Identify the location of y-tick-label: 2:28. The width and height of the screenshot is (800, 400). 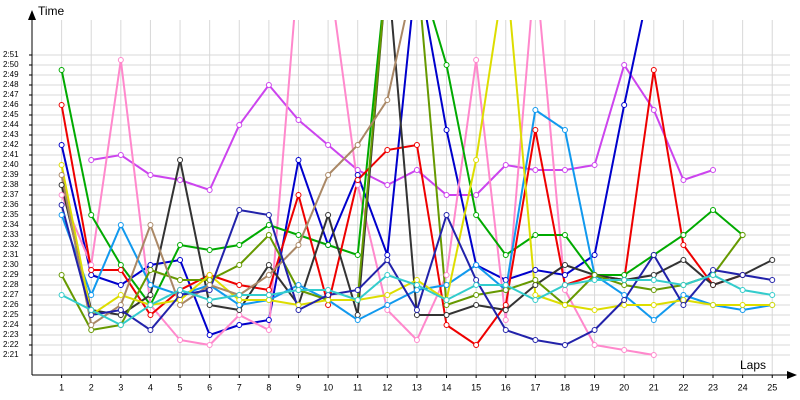
(11, 284).